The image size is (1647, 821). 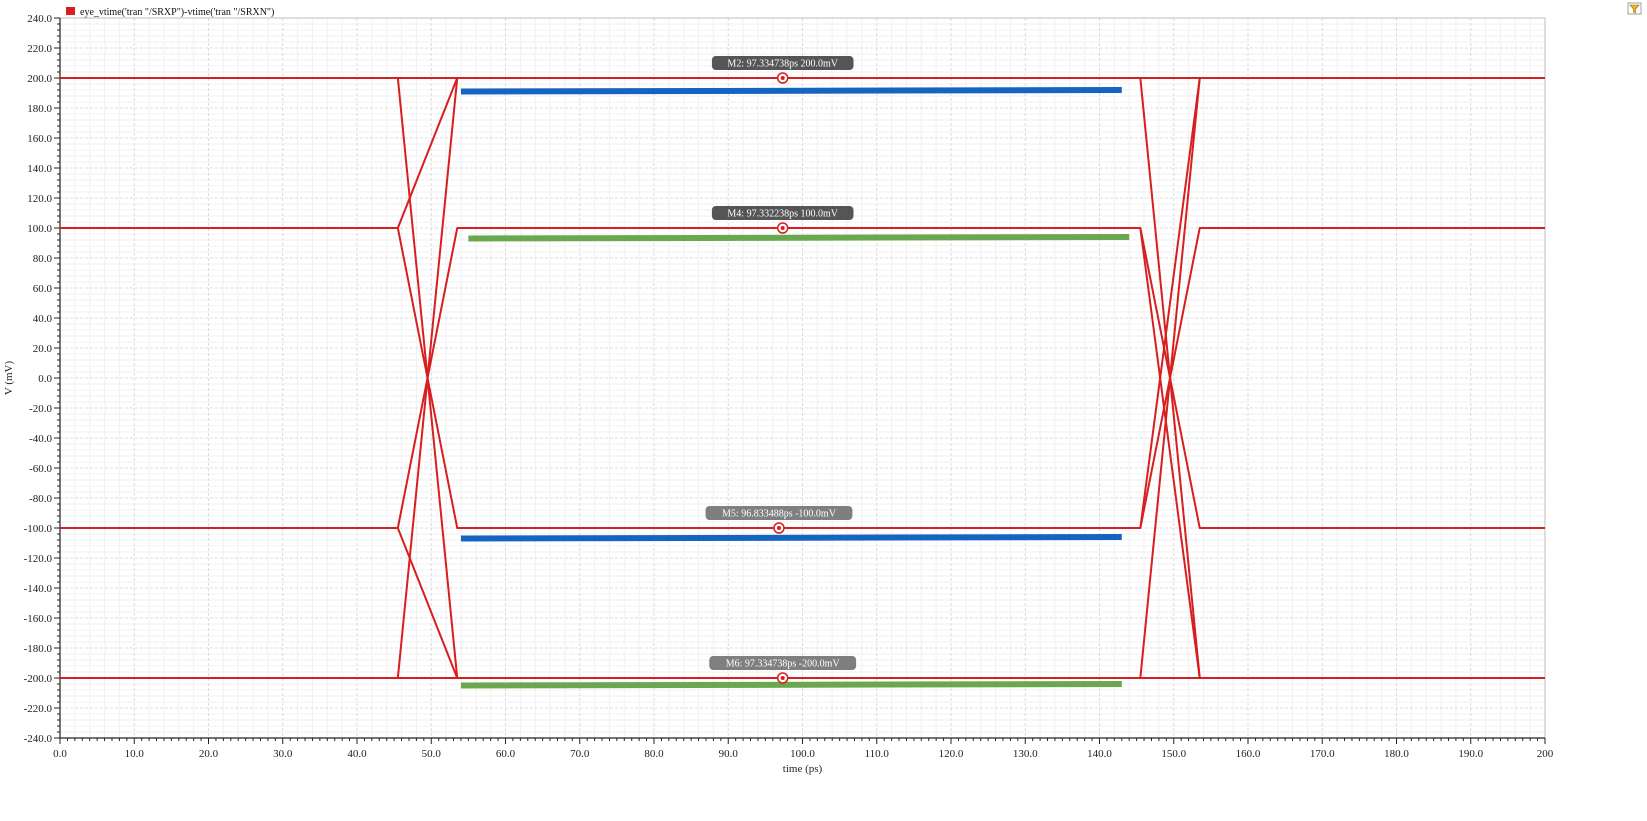 I want to click on marker-1: M4: 97.332238ps 100.0mV, so click(x=782, y=220).